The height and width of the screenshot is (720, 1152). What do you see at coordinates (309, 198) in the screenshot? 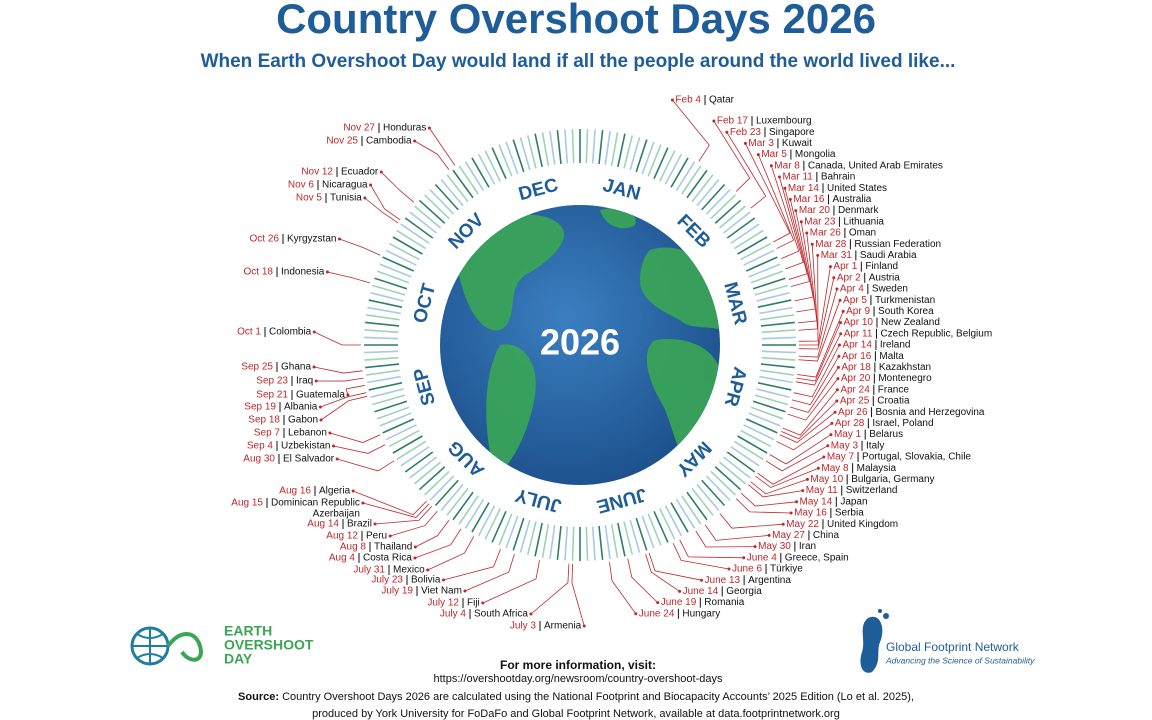
I see `entry-date: Nov 5` at bounding box center [309, 198].